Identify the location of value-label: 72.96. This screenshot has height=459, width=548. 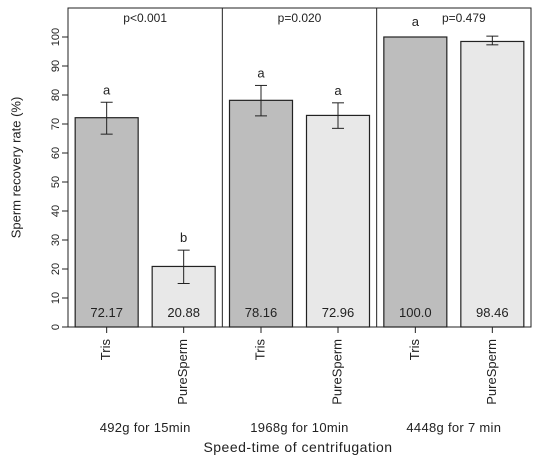
(338, 312).